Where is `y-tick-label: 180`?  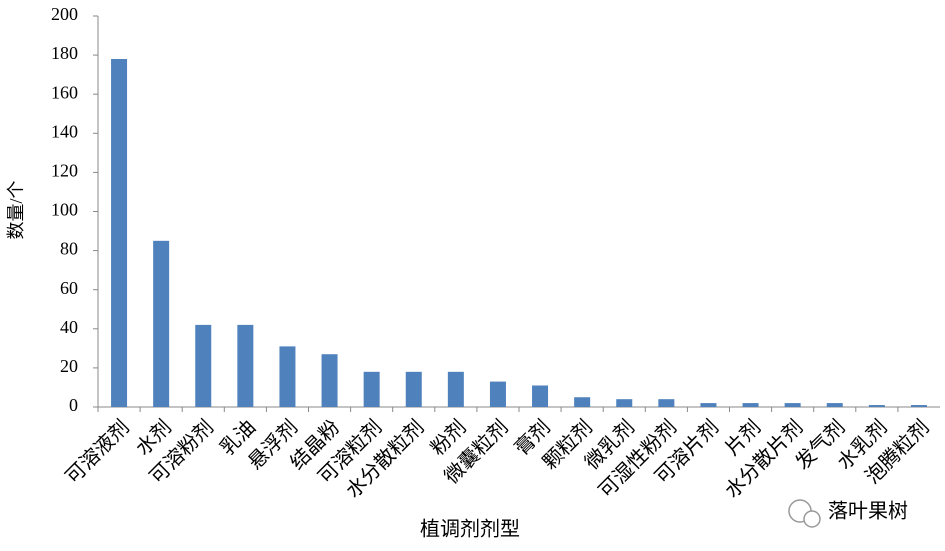
y-tick-label: 180 is located at coordinates (64, 53).